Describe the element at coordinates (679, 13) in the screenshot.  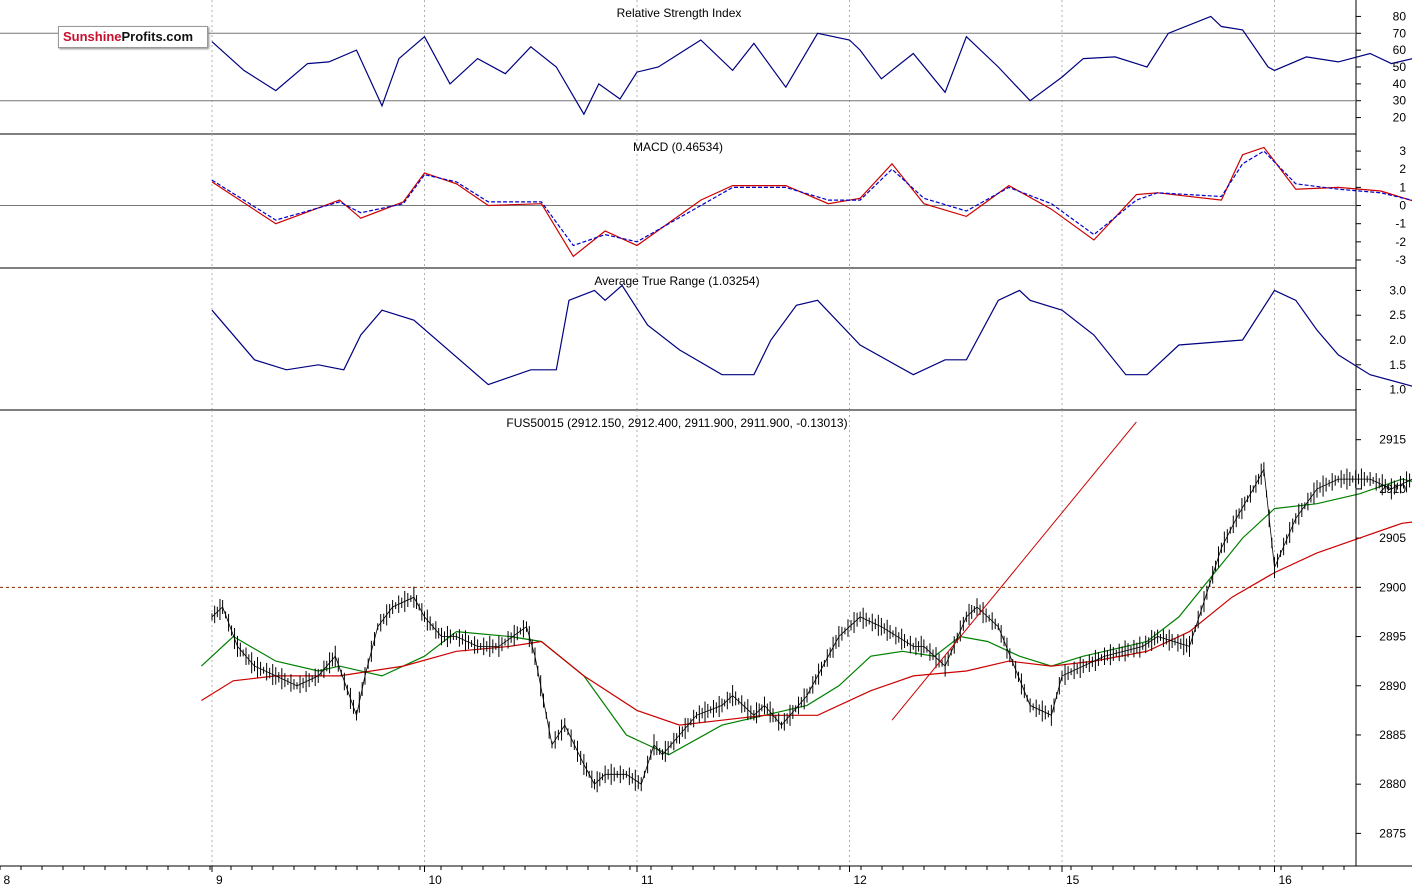
I see `panel-title: Relative Strength Index` at that location.